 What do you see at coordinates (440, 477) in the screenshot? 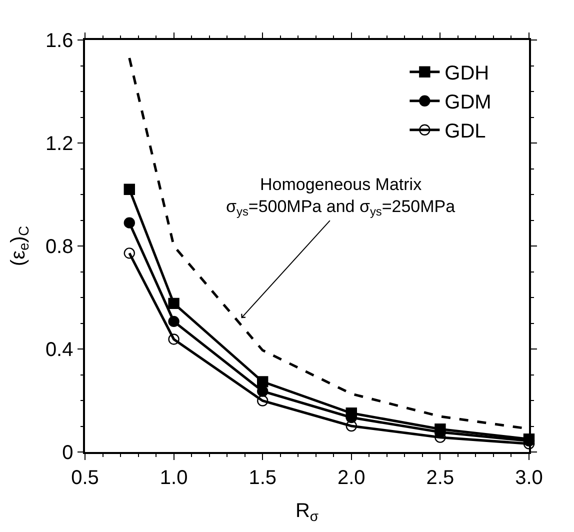
I see `x-tick-label: 2.5` at bounding box center [440, 477].